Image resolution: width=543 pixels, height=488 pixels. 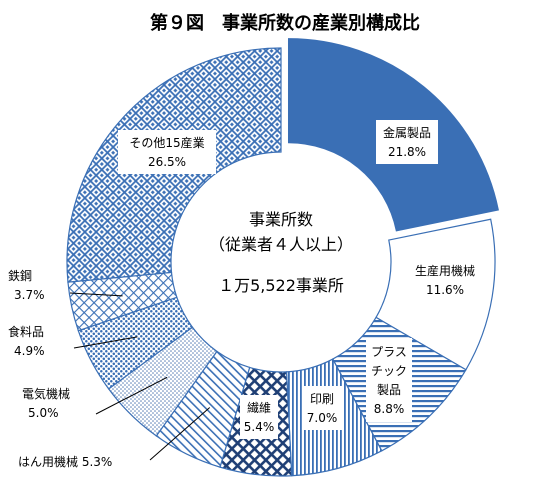 I want to click on data-label-value-9: 3.7%, so click(x=29, y=295).